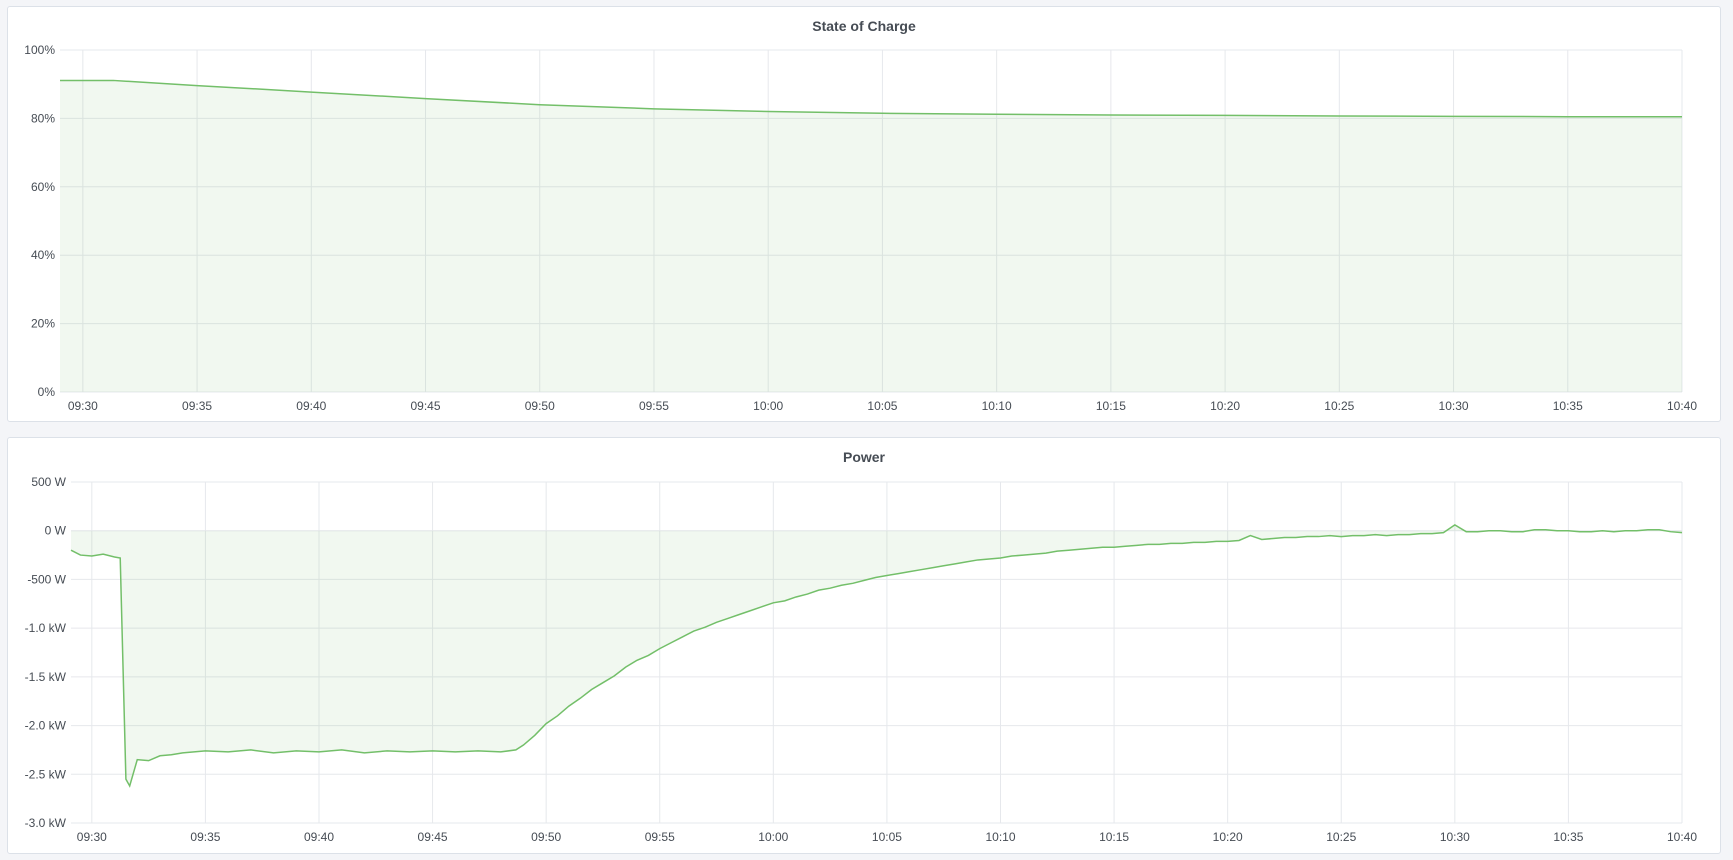 Image resolution: width=1733 pixels, height=860 pixels. Describe the element at coordinates (43, 324) in the screenshot. I see `y-tick-label: 20%` at that location.